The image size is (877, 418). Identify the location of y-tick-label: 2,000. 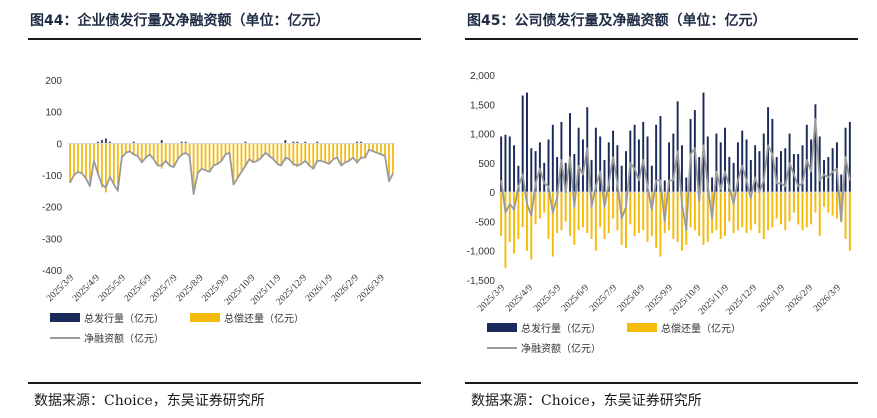
(482, 76).